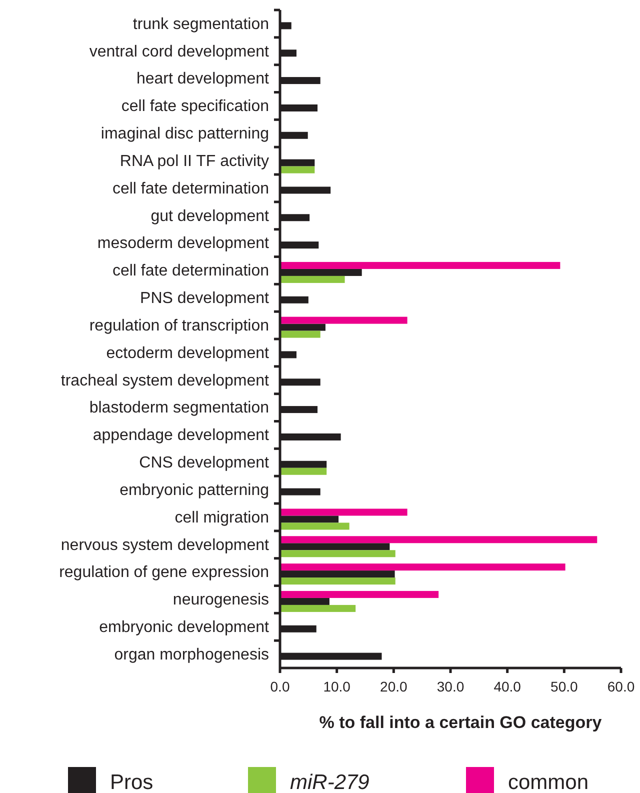 The image size is (640, 793). Describe the element at coordinates (460, 722) in the screenshot. I see `x-axis-title: % to fall into a certain GO category` at that location.